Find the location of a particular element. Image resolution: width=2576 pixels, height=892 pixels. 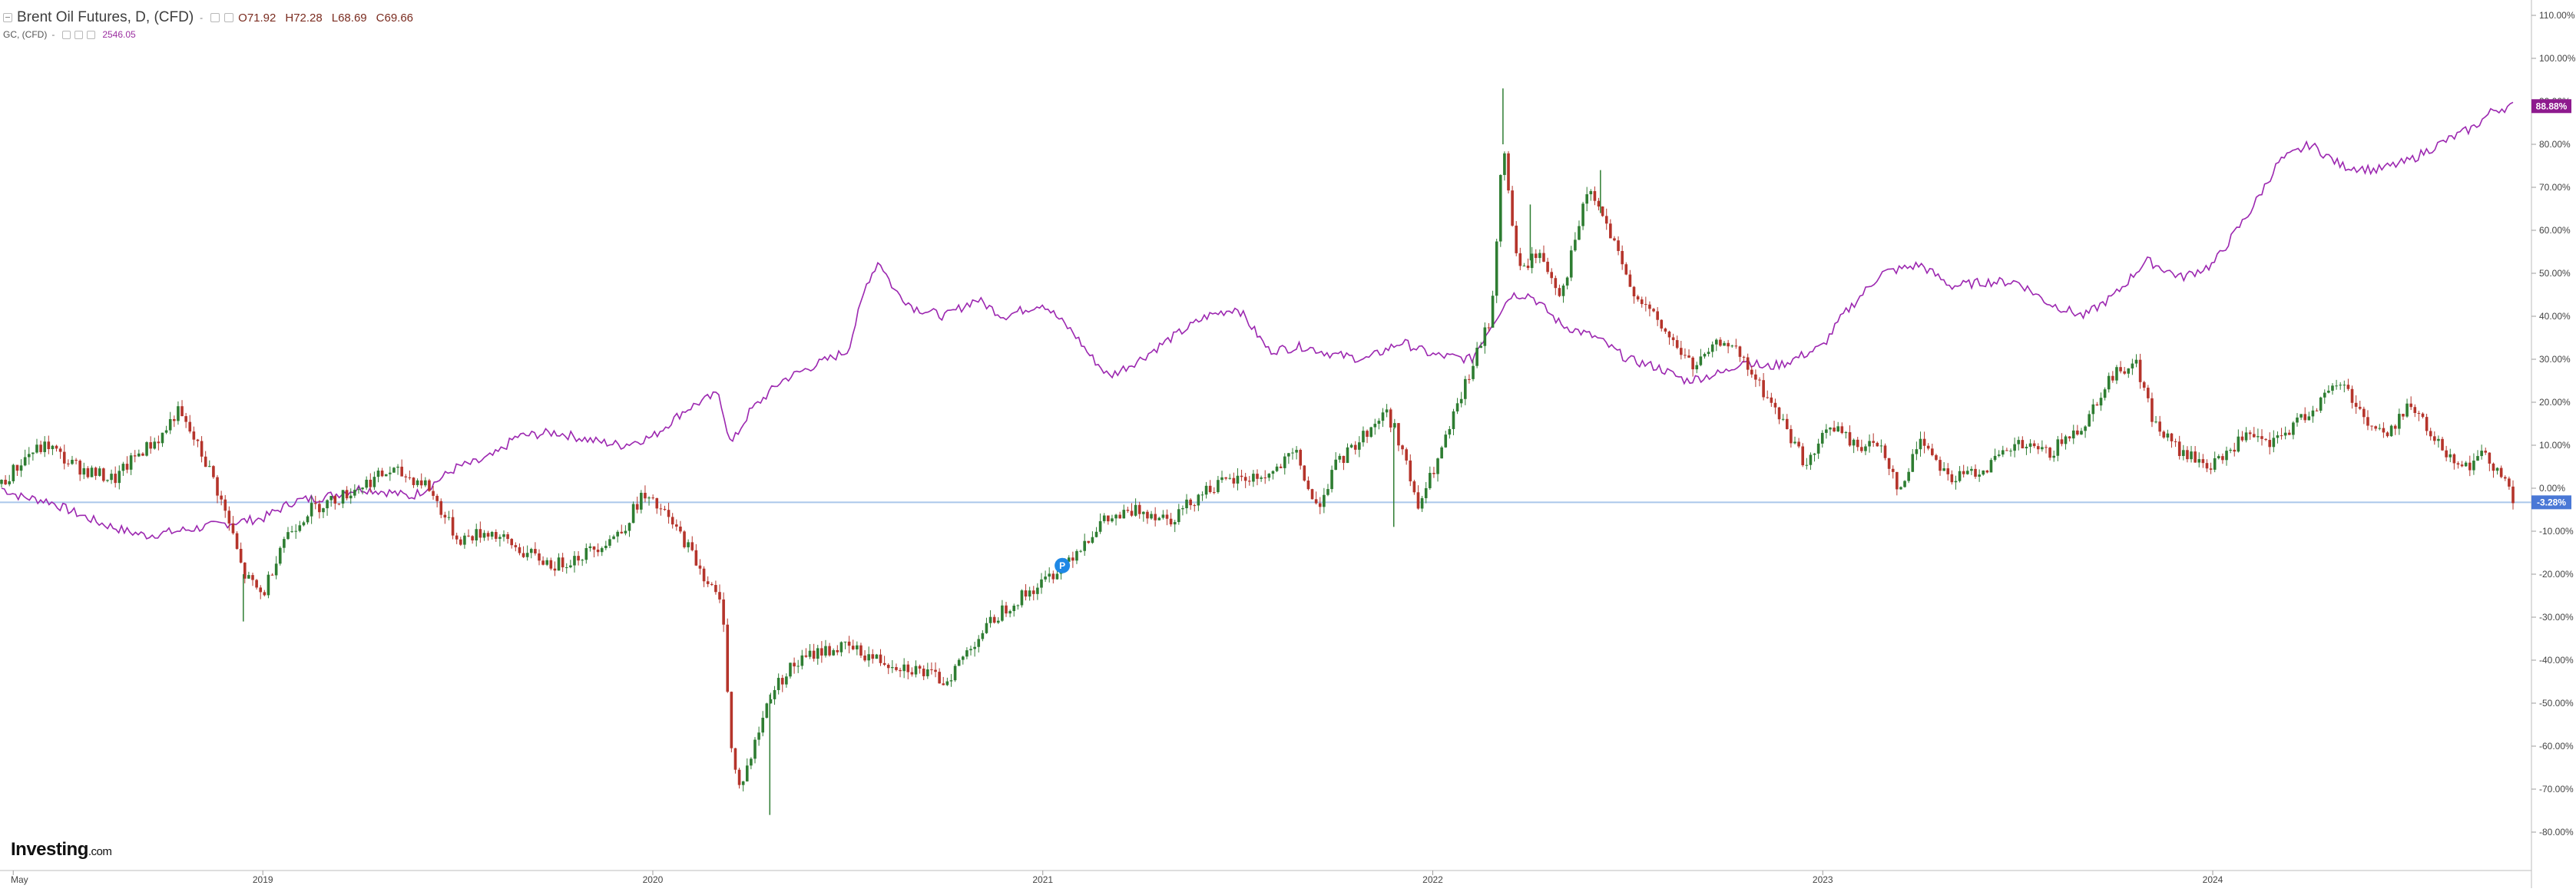

x-axis: May 2019 2020 2021 2022 2023 2024 is located at coordinates (1117, 878).